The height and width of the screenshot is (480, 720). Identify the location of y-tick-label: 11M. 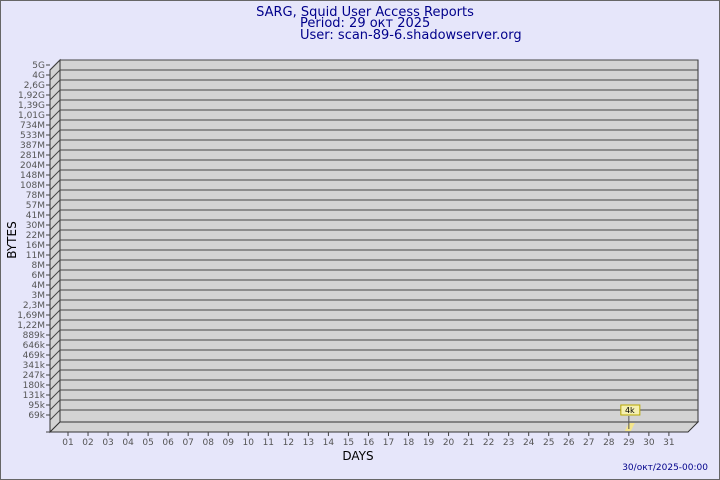
(35, 256).